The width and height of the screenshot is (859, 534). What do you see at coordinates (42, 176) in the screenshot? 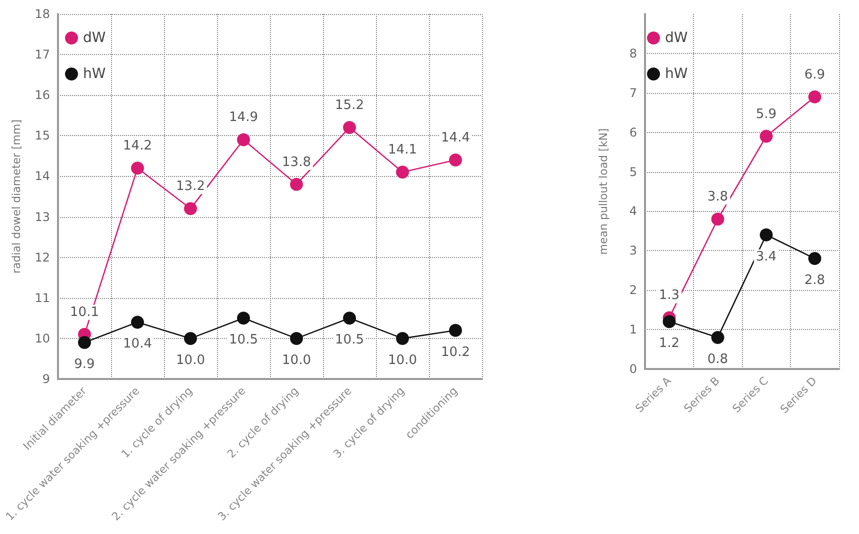
I see `y-tick-label: 14` at bounding box center [42, 176].